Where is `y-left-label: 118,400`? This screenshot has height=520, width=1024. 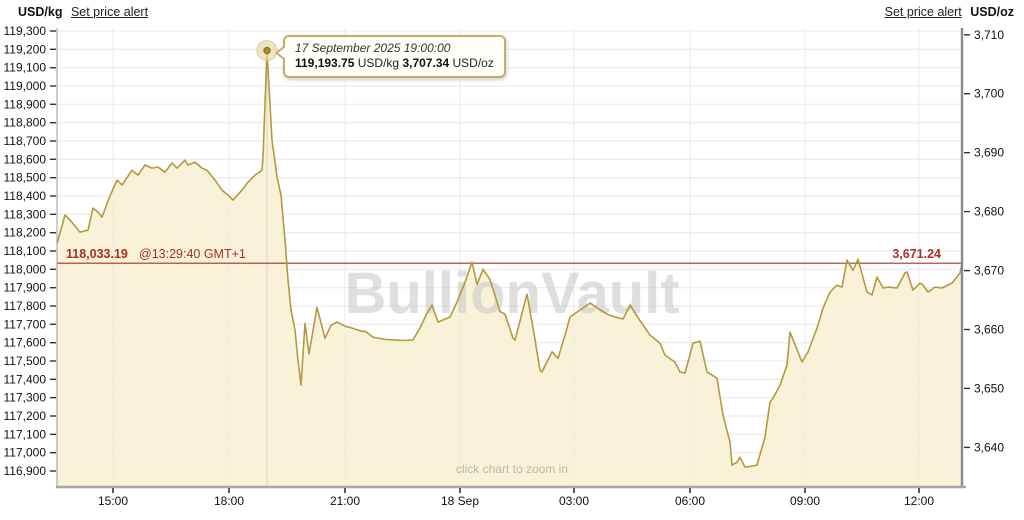 y-left-label: 118,400 is located at coordinates (25, 196).